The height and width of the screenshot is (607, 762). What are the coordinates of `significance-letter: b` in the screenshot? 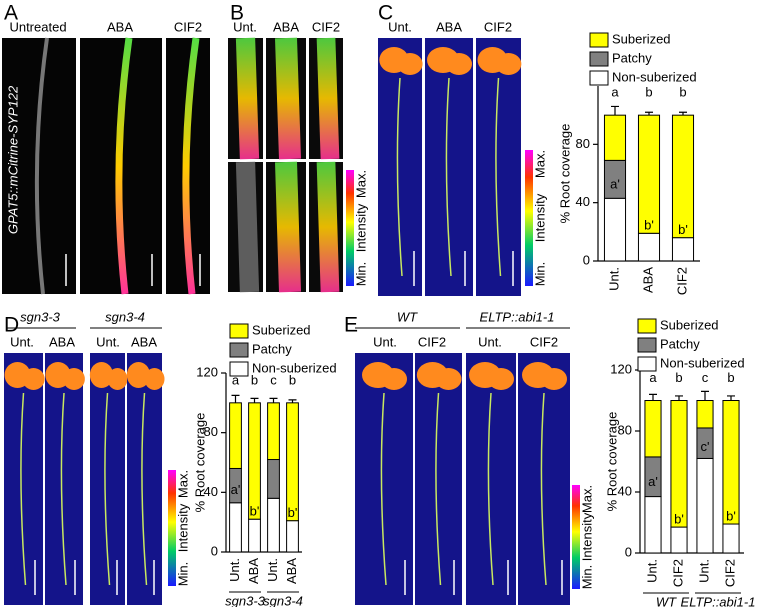 It's located at (254, 379).